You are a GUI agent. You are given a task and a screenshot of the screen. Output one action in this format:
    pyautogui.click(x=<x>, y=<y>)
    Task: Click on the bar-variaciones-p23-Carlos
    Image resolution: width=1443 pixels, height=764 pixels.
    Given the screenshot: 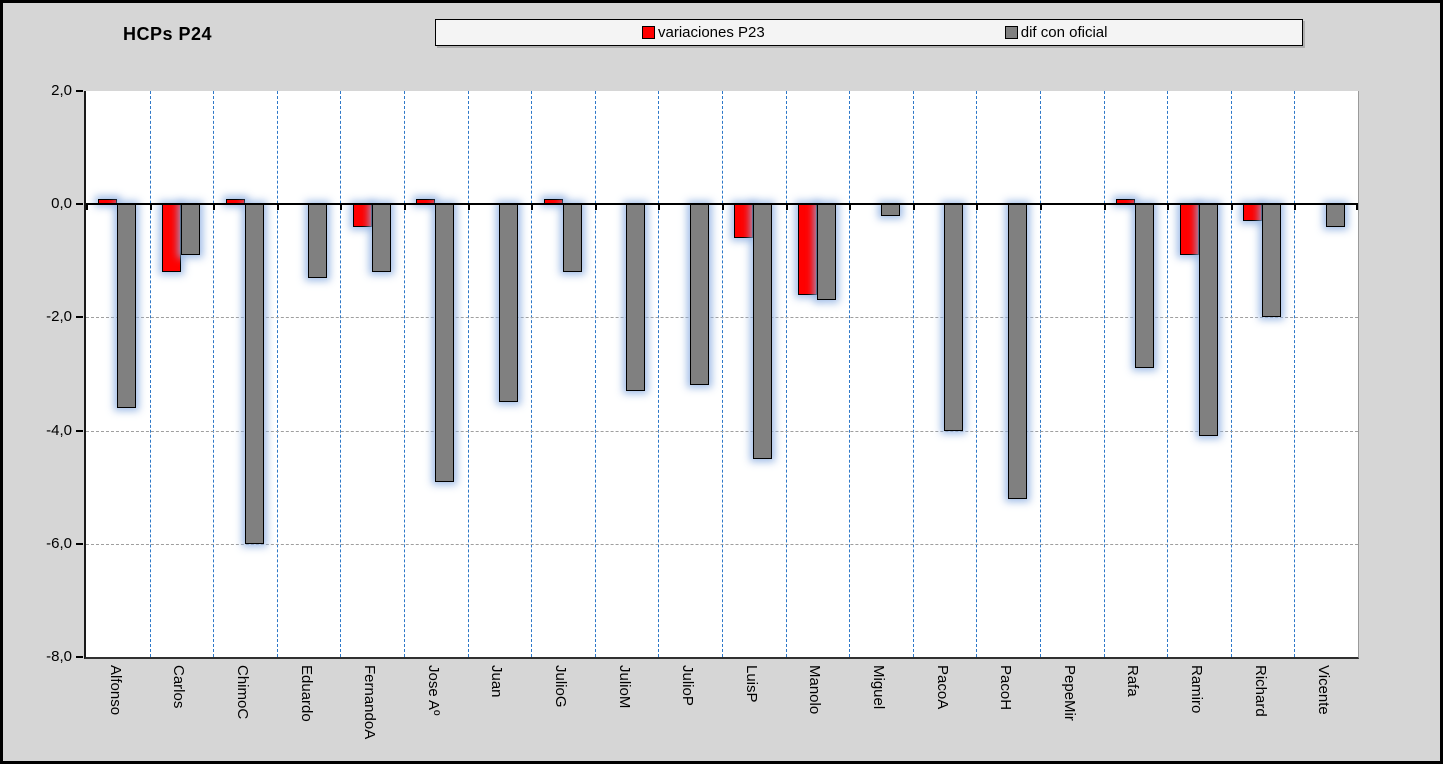 What is the action you would take?
    pyautogui.click(x=171, y=238)
    